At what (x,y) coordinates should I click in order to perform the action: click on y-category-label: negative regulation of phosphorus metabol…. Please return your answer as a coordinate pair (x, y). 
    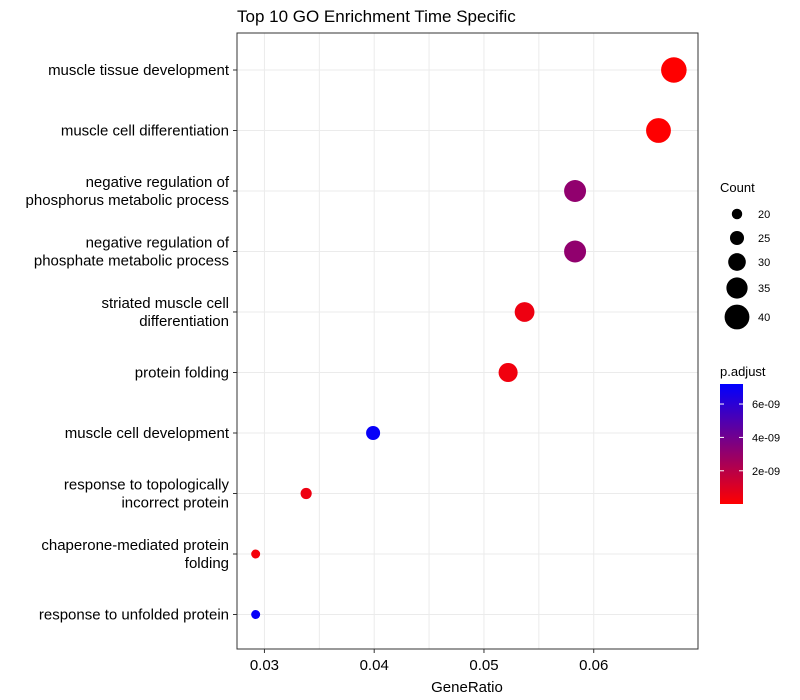
    Looking at the image, I should click on (128, 191).